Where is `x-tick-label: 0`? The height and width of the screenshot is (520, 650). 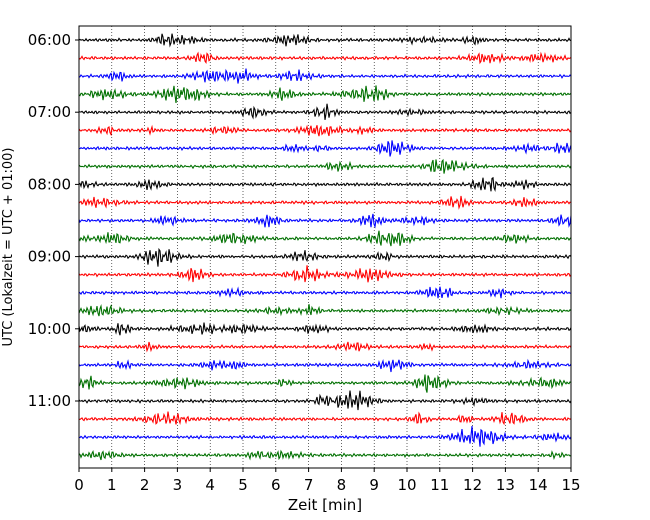
x-tick-label: 0 is located at coordinates (79, 485).